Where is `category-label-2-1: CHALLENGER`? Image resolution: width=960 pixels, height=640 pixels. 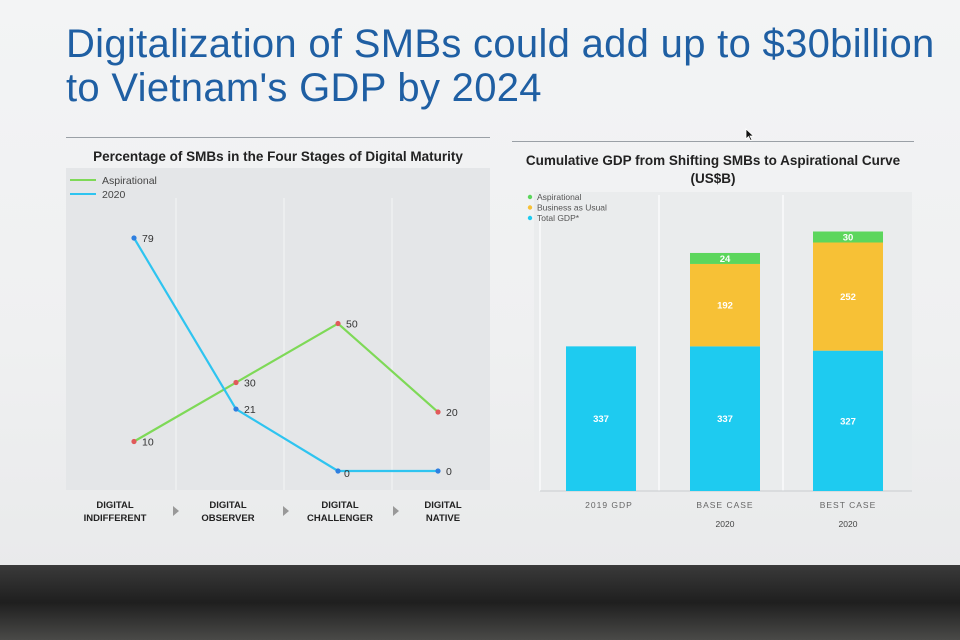
category-label-2-1: CHALLENGER is located at coordinates (340, 518).